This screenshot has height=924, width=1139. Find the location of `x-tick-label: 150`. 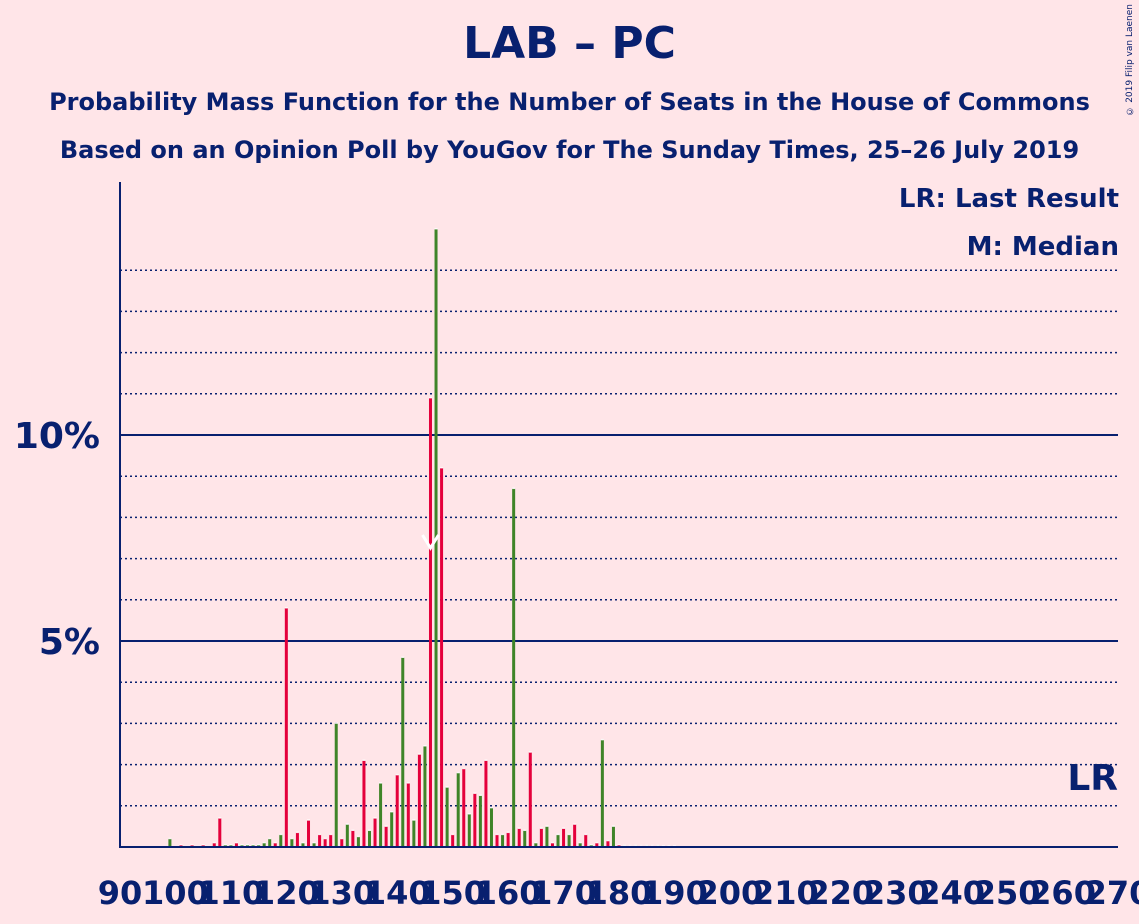

x-tick-label: 150 is located at coordinates (452, 893).